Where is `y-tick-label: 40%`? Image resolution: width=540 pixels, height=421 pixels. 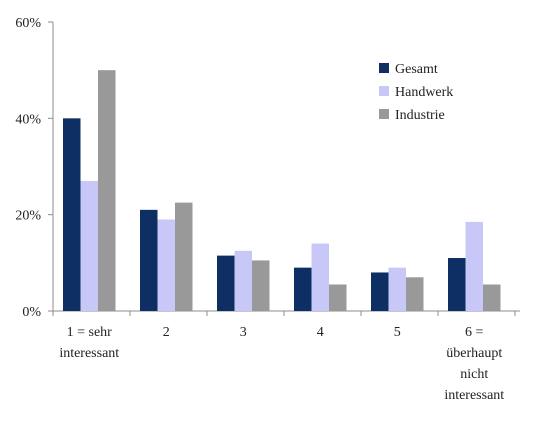
y-tick-label: 40% is located at coordinates (28, 119).